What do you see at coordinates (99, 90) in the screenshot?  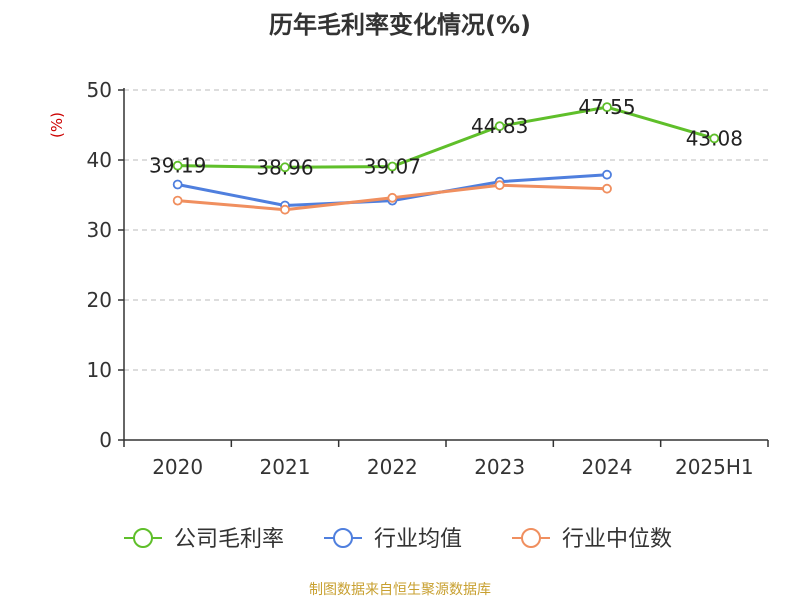 I see `y-tick-label: 50` at bounding box center [99, 90].